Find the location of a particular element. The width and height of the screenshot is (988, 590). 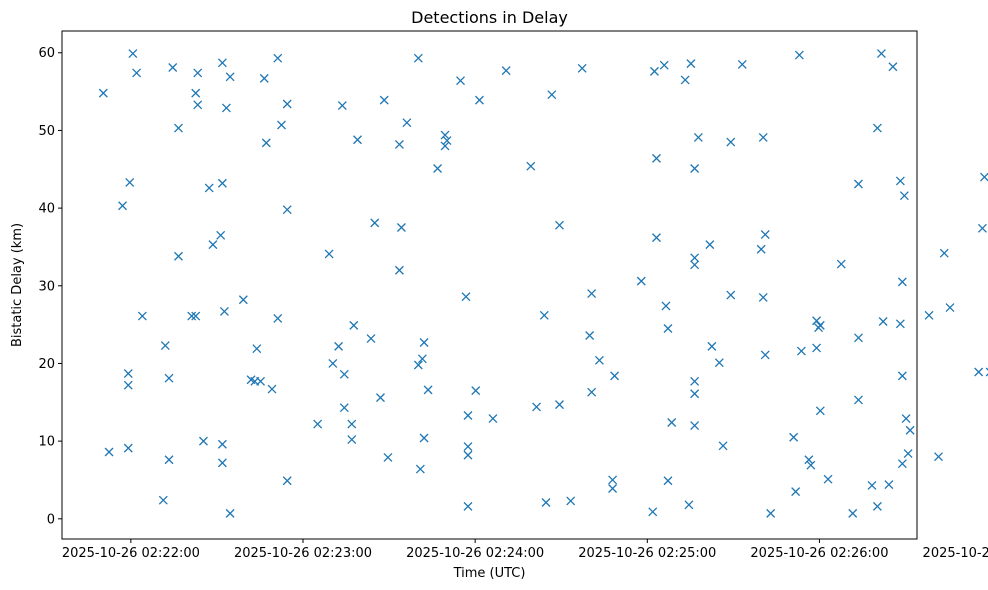

chart-title: Detections in Delay is located at coordinates (489, 17).